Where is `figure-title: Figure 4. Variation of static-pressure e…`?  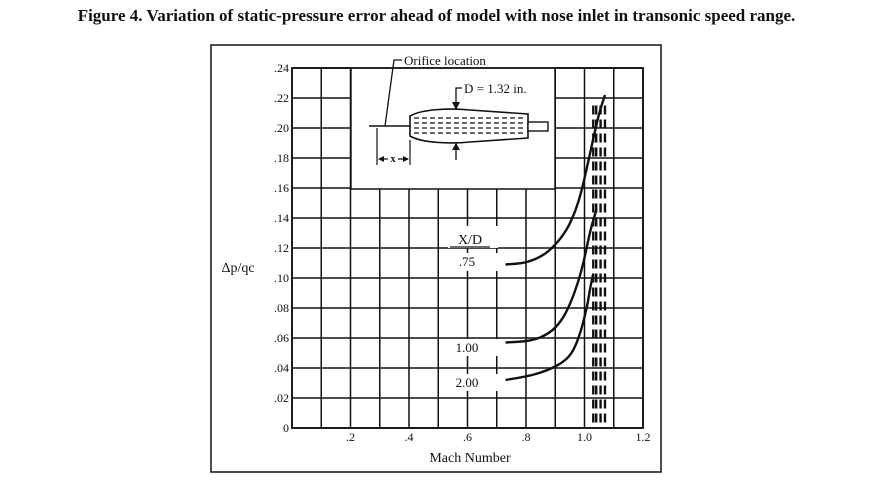
figure-title: Figure 4. Variation of static-pressure e… is located at coordinates (436, 15).